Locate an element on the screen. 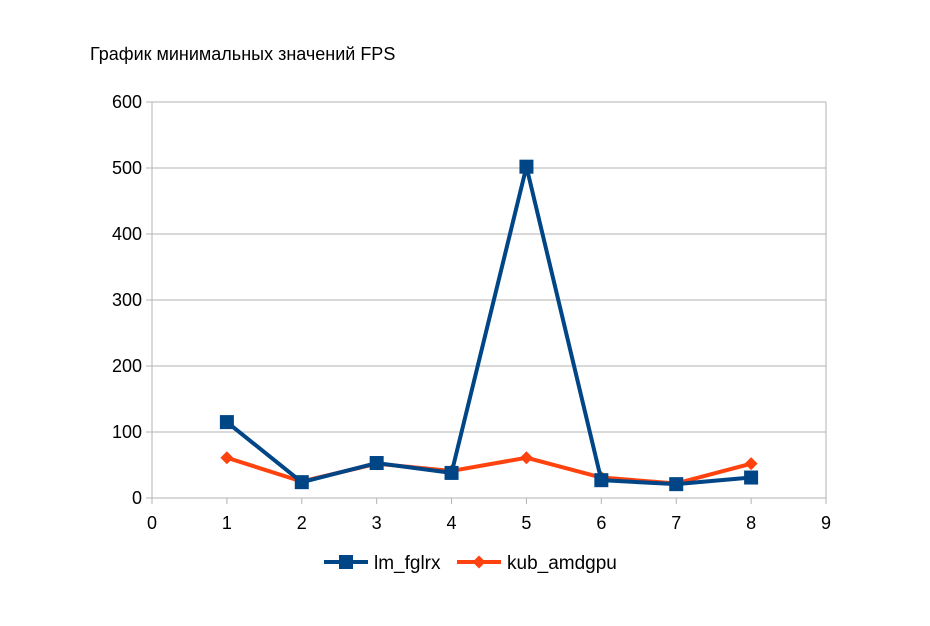 This screenshot has height=626, width=930. legend-item: lm_fglrx is located at coordinates (382, 563).